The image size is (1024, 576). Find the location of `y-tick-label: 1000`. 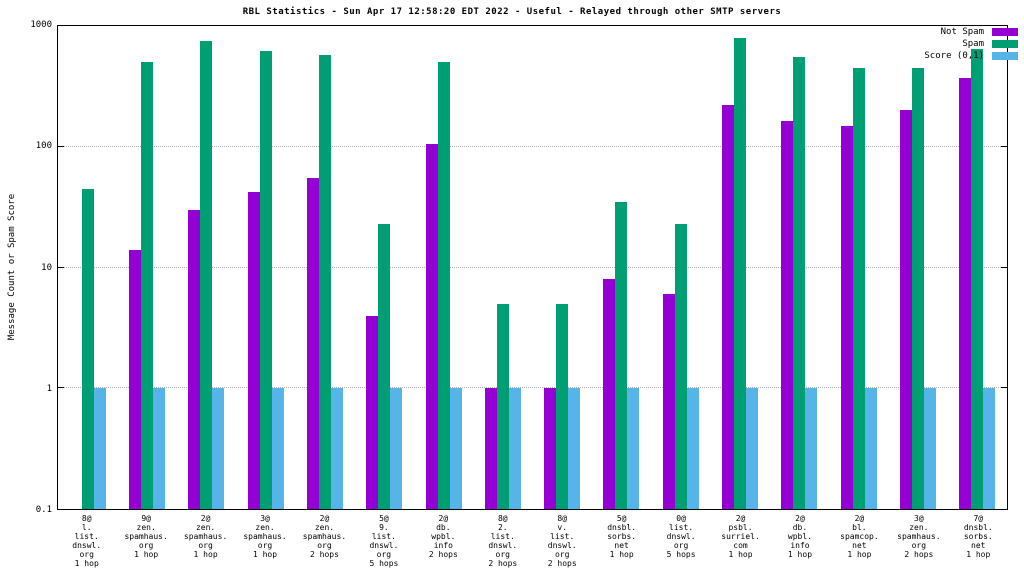

y-tick-label: 1000 is located at coordinates (41, 25).